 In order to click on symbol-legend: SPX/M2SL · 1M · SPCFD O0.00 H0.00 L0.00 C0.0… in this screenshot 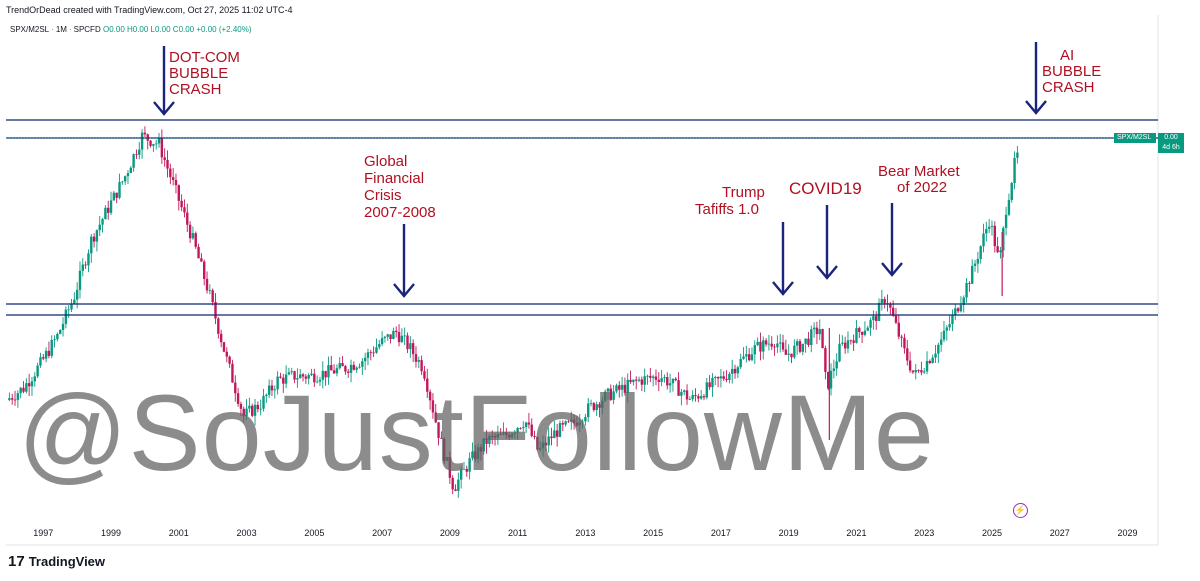, I will do `click(131, 29)`.